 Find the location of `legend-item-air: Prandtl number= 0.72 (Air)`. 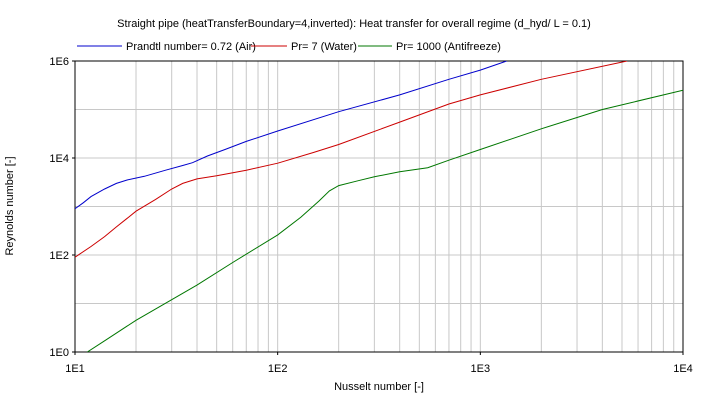

legend-item-air: Prandtl number= 0.72 (Air) is located at coordinates (166, 47).